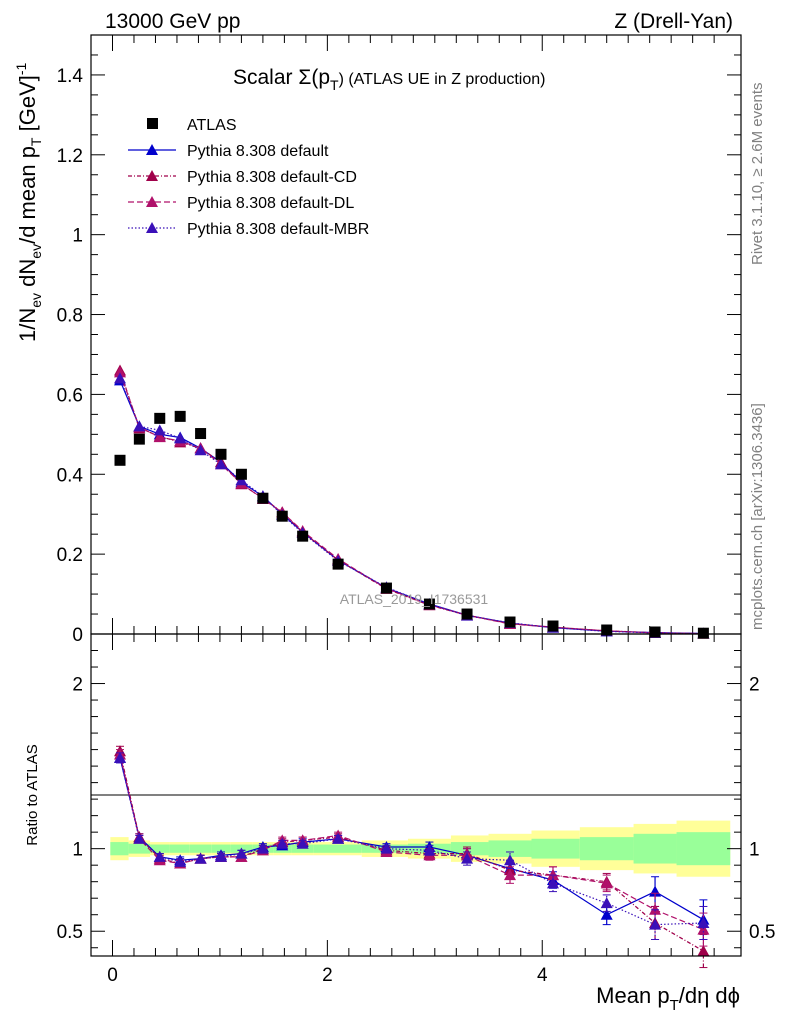  Describe the element at coordinates (442, 79) in the screenshot. I see `plot-title-suffix: ) (ATLAS UE in Z production)` at that location.